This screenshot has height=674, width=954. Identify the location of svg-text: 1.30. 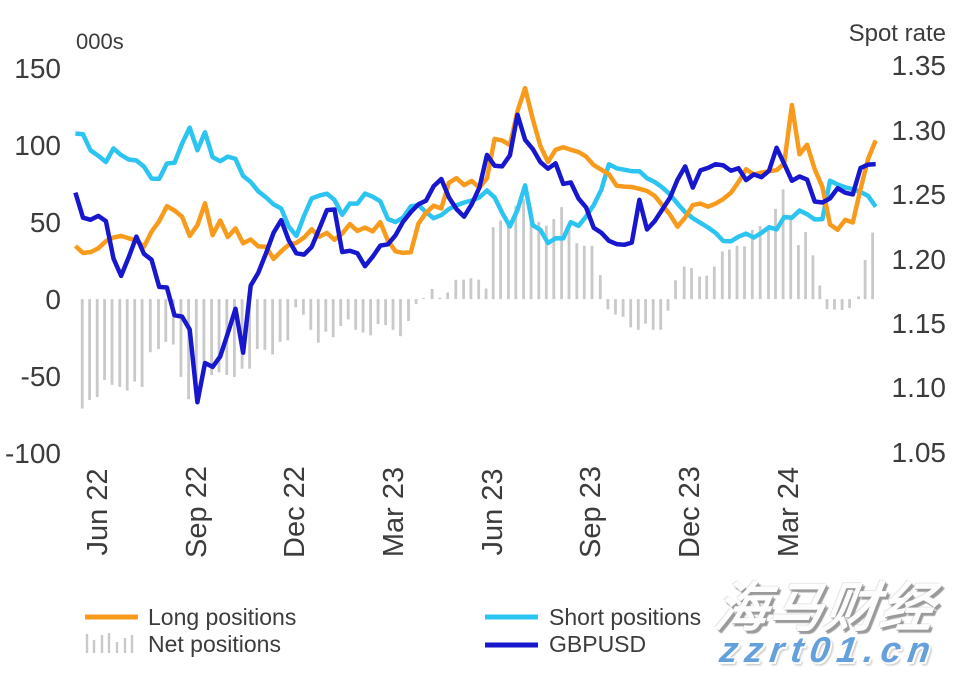
(919, 130).